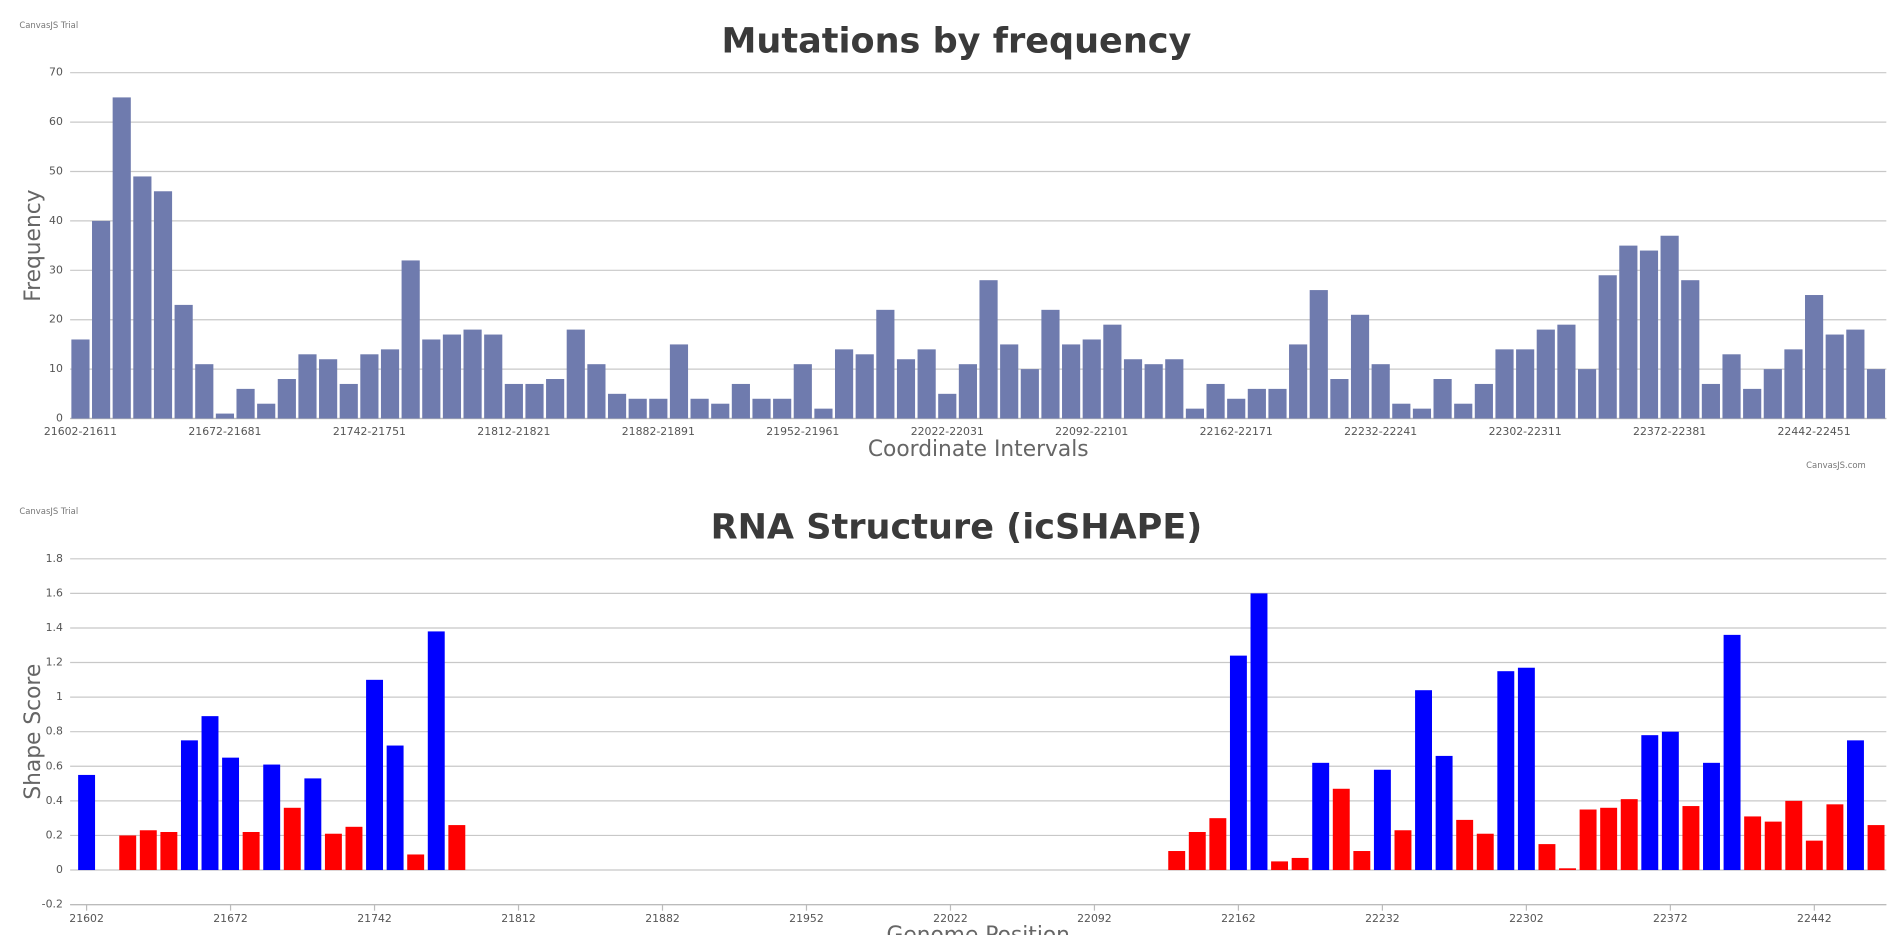 Image resolution: width=1896 pixels, height=935 pixels. I want to click on x-axis-title: Genome Position, so click(978, 929).